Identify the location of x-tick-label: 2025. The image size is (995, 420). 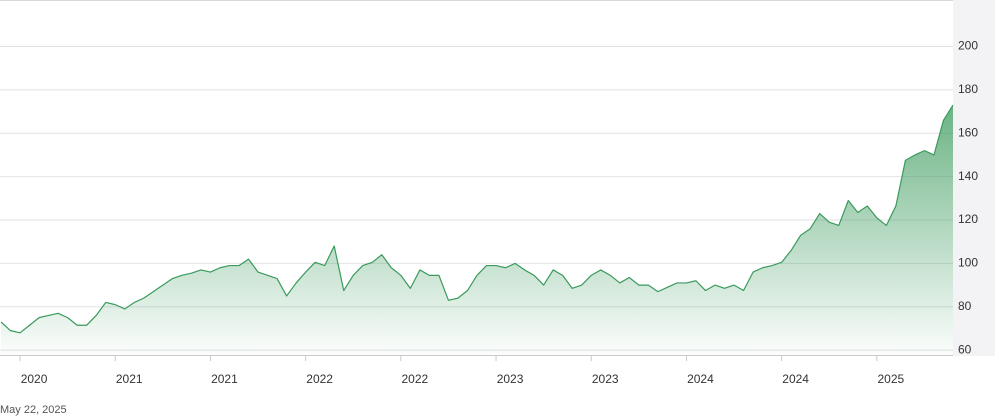
(890, 379).